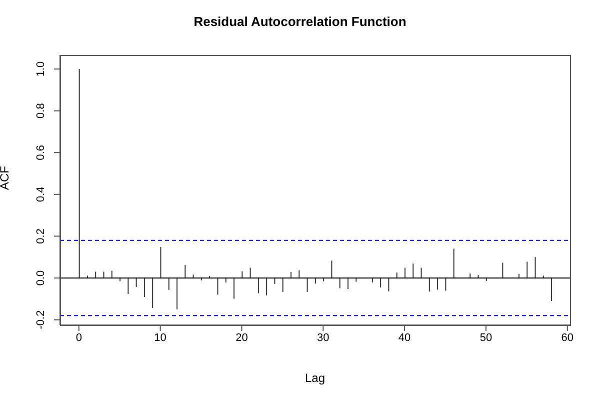 Image resolution: width=600 pixels, height=400 pixels. Describe the element at coordinates (41, 152) in the screenshot. I see `y-tick-label: 0.6` at that location.